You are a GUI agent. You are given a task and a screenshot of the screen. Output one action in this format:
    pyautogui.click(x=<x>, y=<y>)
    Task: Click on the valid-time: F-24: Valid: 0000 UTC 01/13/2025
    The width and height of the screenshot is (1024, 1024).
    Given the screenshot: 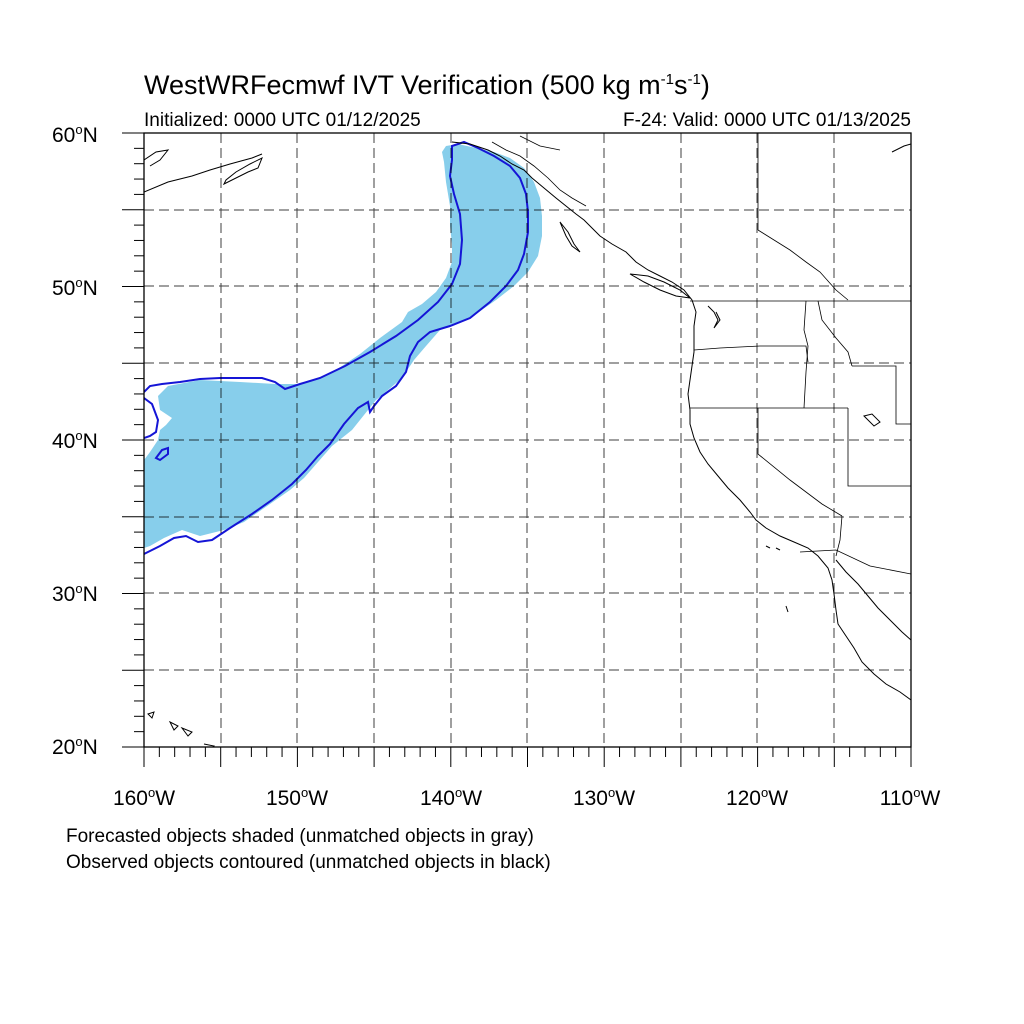 What is the action you would take?
    pyautogui.click(x=767, y=120)
    